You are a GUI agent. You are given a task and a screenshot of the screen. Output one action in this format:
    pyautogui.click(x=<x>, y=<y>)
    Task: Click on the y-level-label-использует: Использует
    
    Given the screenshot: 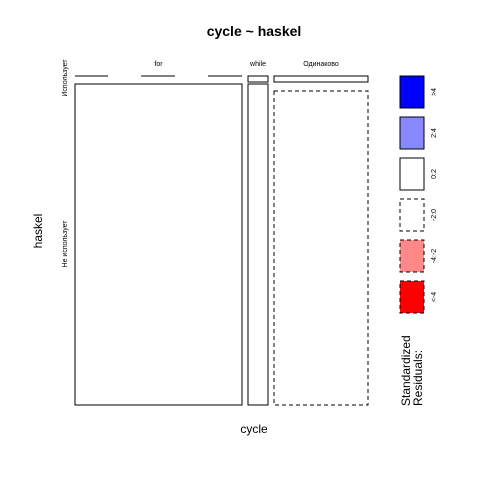 What is the action you would take?
    pyautogui.click(x=65, y=78)
    